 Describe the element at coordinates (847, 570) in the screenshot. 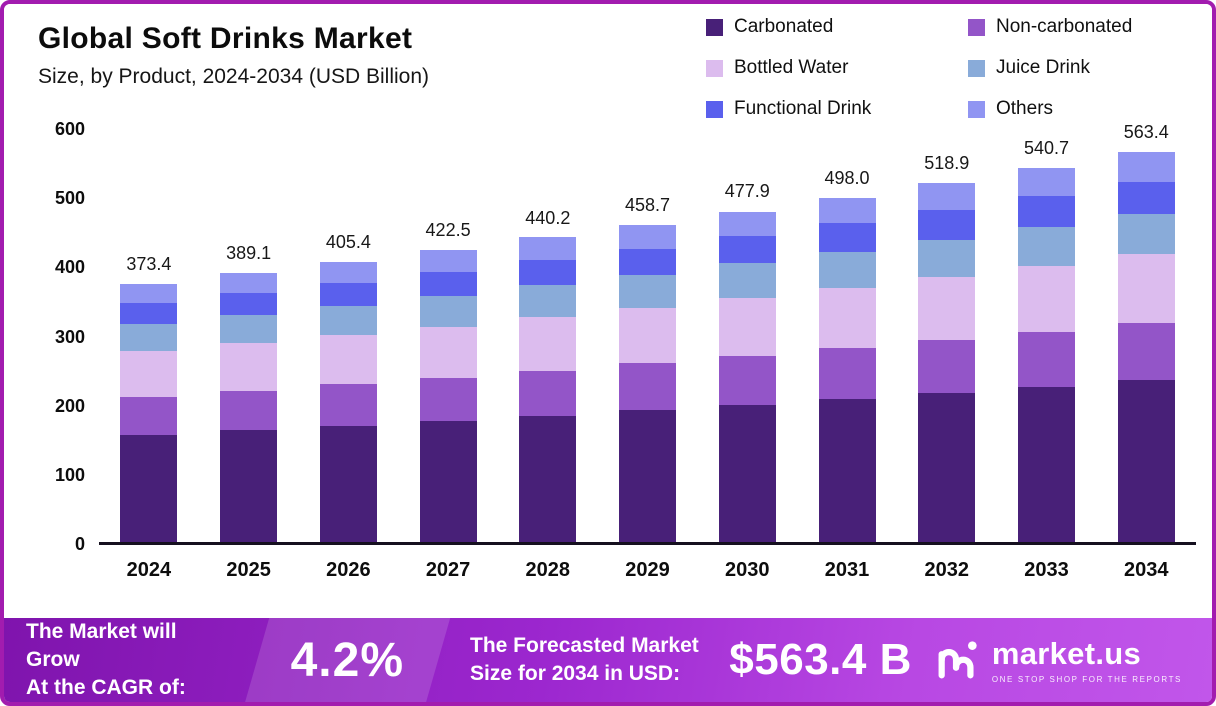

I see `x-label-2031: 2031` at that location.